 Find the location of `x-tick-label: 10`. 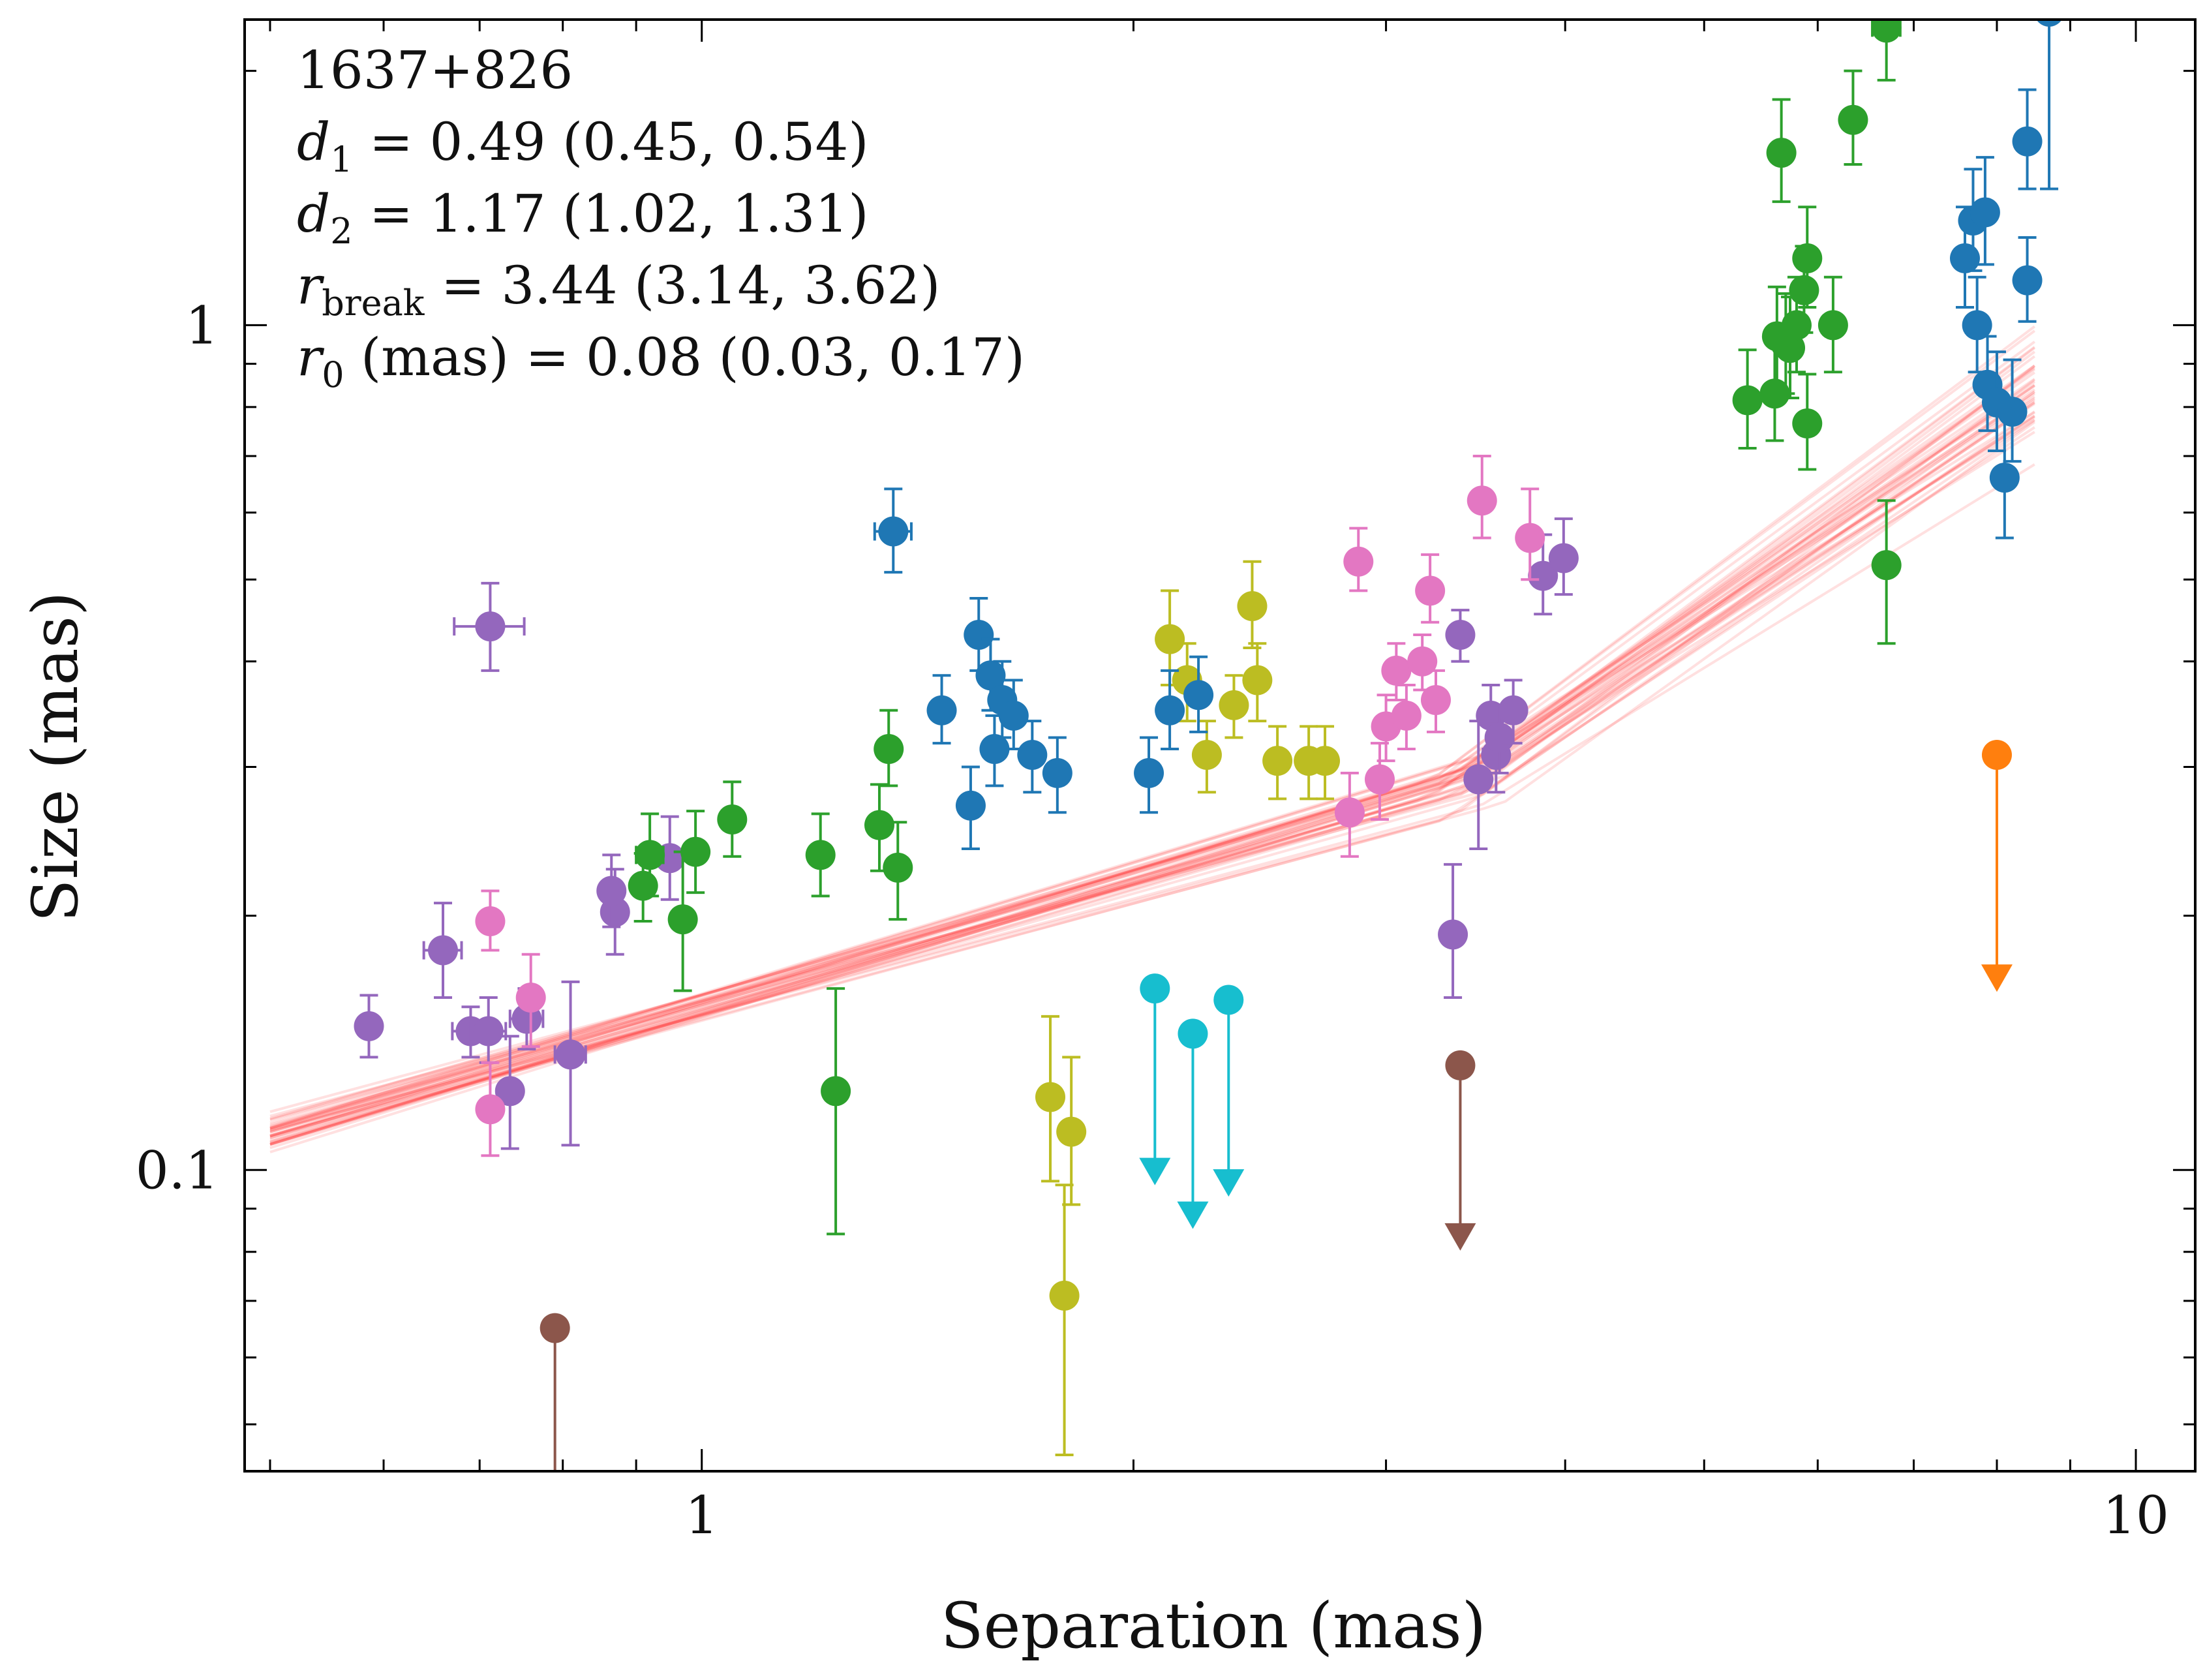

x-tick-label: 10 is located at coordinates (2136, 1516).